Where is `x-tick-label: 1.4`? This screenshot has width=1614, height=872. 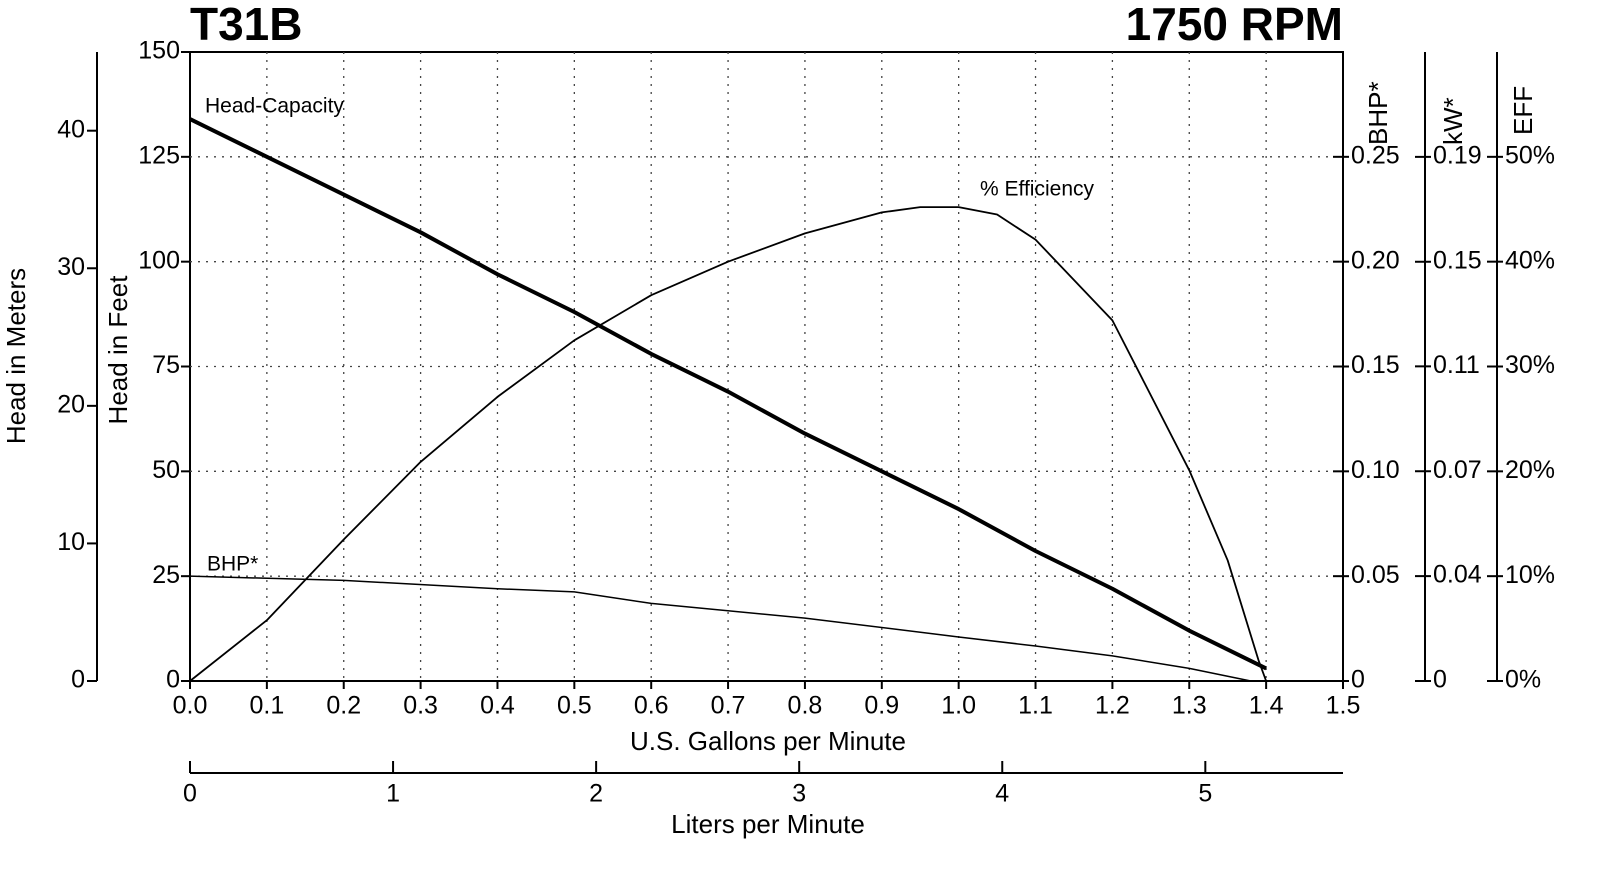 x-tick-label: 1.4 is located at coordinates (1266, 706).